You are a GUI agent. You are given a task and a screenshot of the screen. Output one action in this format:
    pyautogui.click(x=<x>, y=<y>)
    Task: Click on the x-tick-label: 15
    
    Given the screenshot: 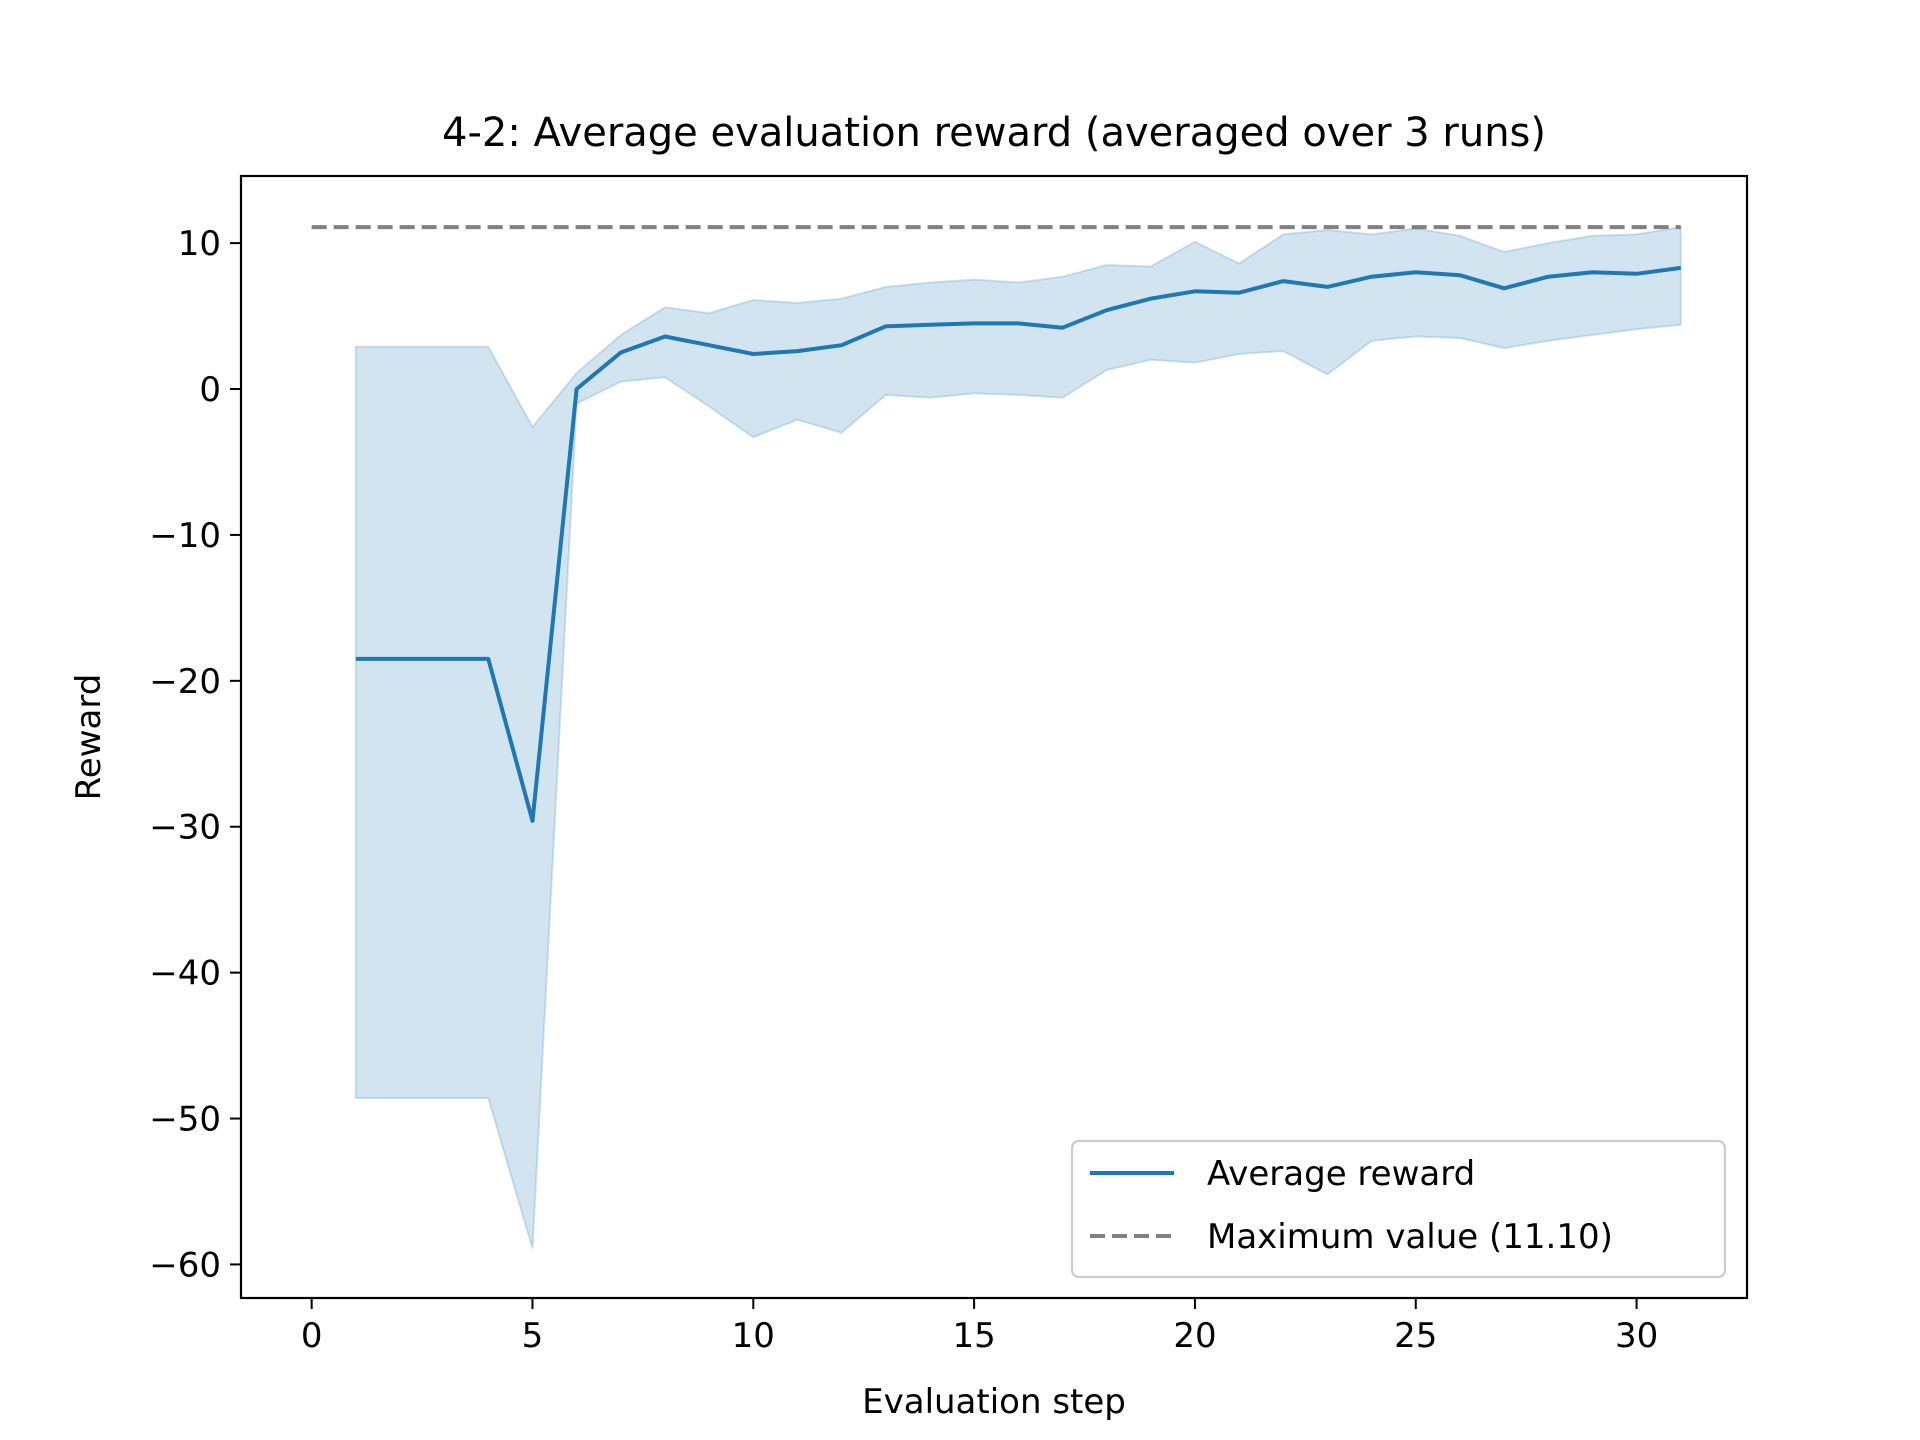 What is the action you would take?
    pyautogui.click(x=973, y=1336)
    